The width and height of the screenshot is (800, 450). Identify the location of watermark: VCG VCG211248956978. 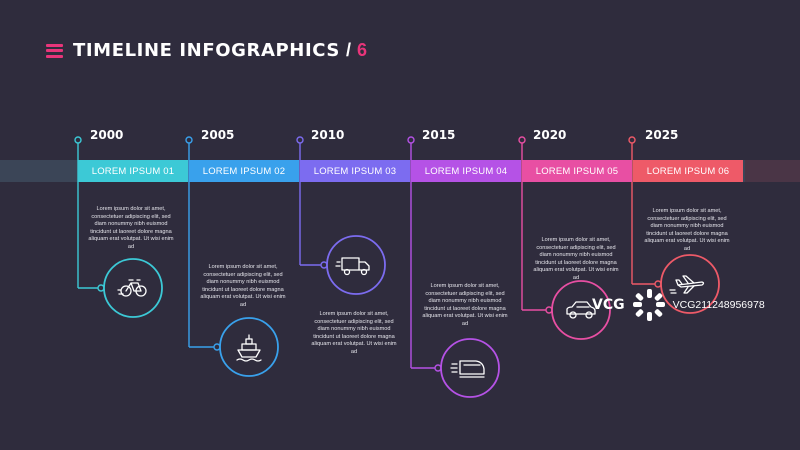
(678, 305).